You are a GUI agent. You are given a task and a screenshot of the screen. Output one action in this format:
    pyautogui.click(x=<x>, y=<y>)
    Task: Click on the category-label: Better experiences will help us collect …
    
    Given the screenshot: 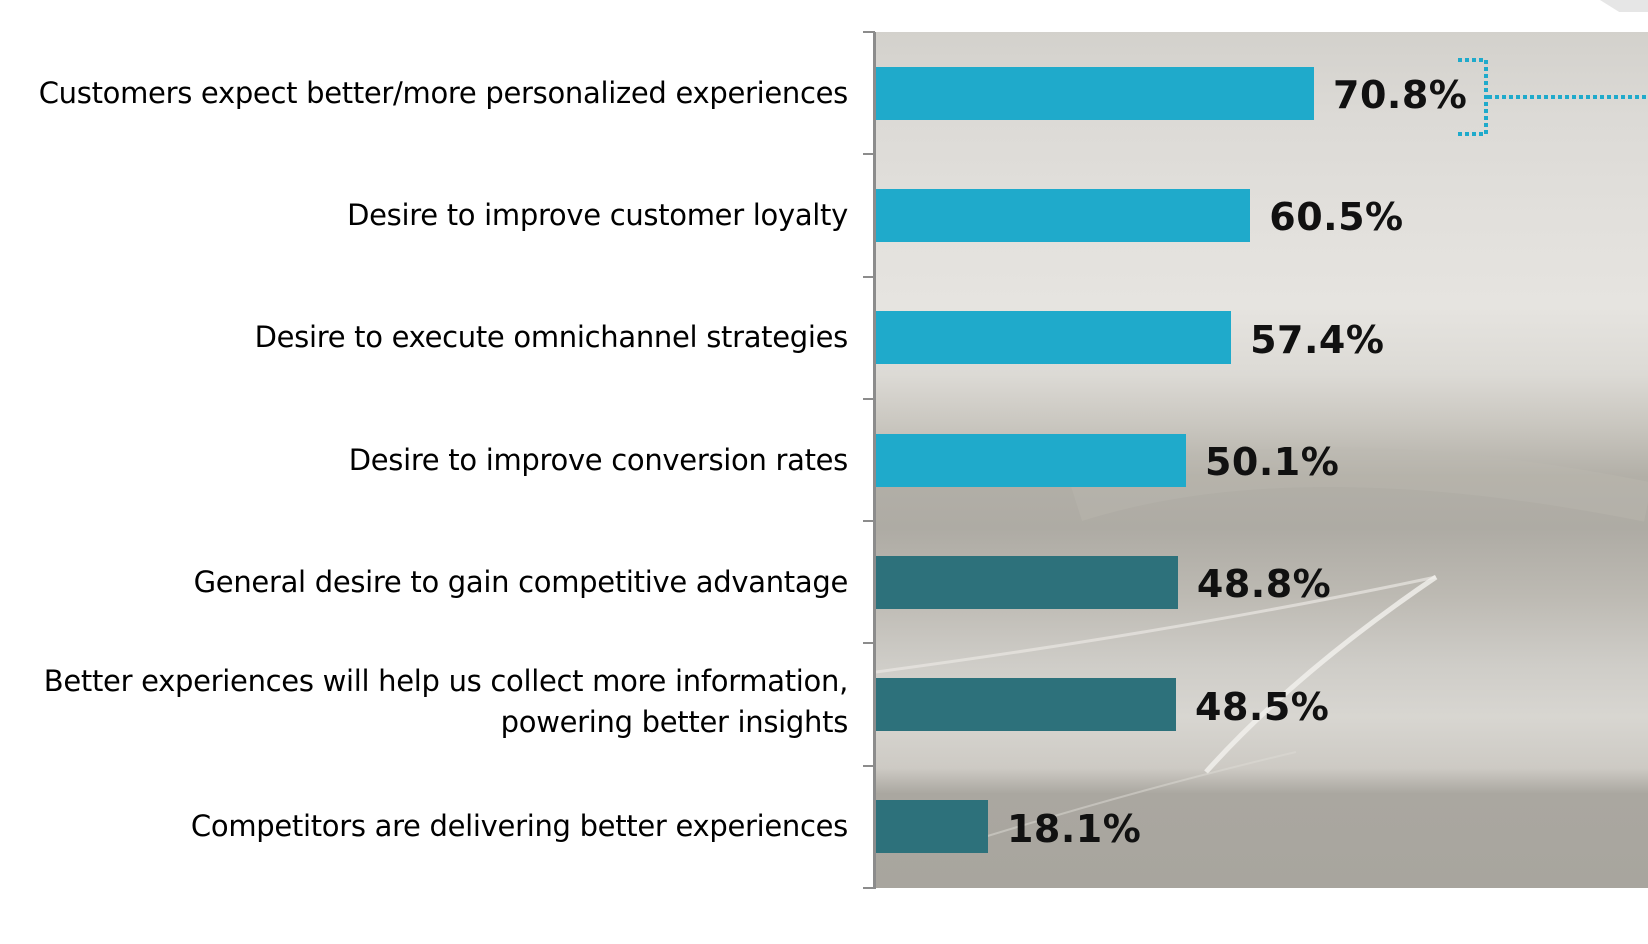 What is the action you would take?
    pyautogui.click(x=446, y=702)
    